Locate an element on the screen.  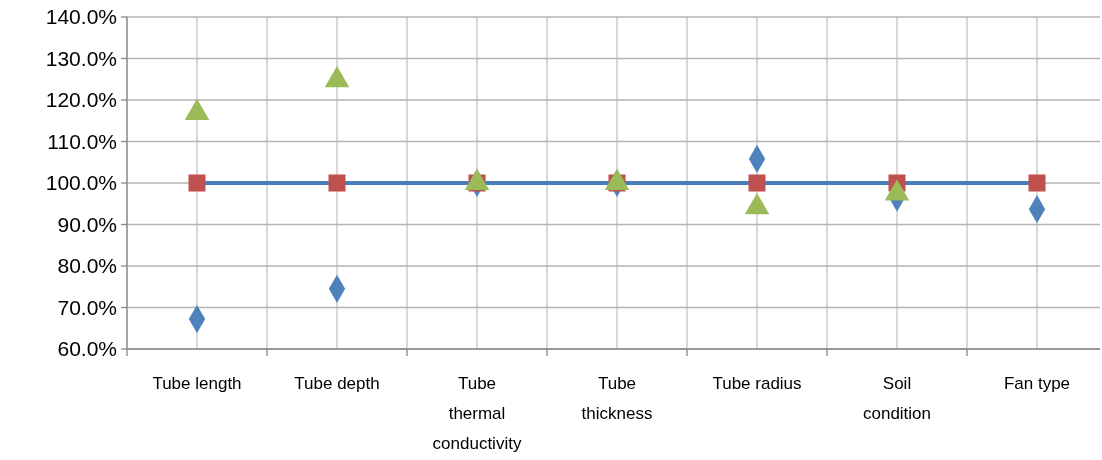
y-tick-label: 100.0% is located at coordinates (81, 183).